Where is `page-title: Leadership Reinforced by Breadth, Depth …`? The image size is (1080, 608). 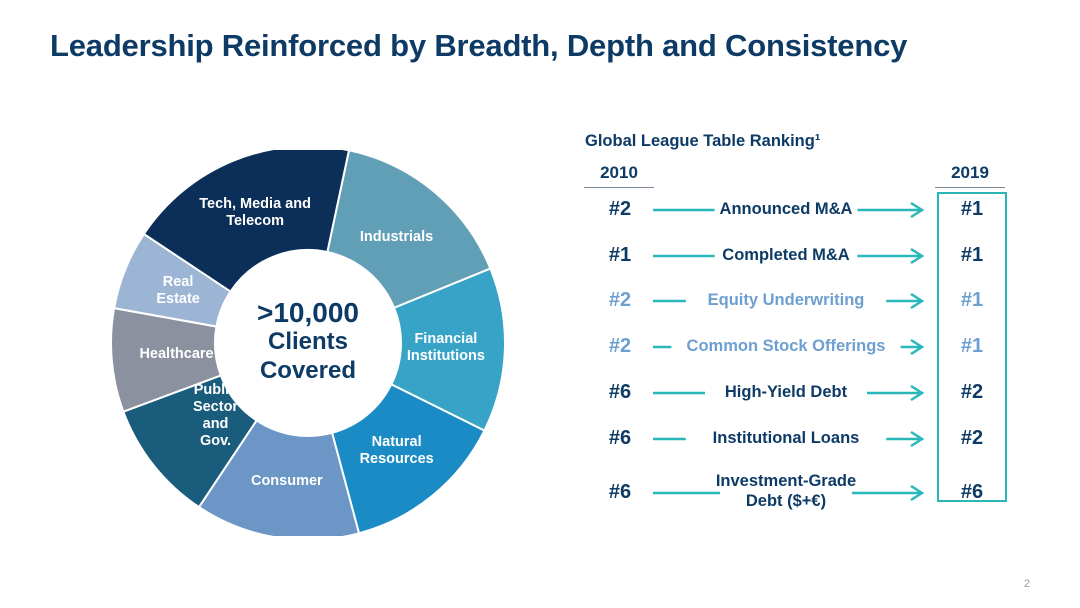
page-title: Leadership Reinforced by Breadth, Depth … is located at coordinates (479, 45).